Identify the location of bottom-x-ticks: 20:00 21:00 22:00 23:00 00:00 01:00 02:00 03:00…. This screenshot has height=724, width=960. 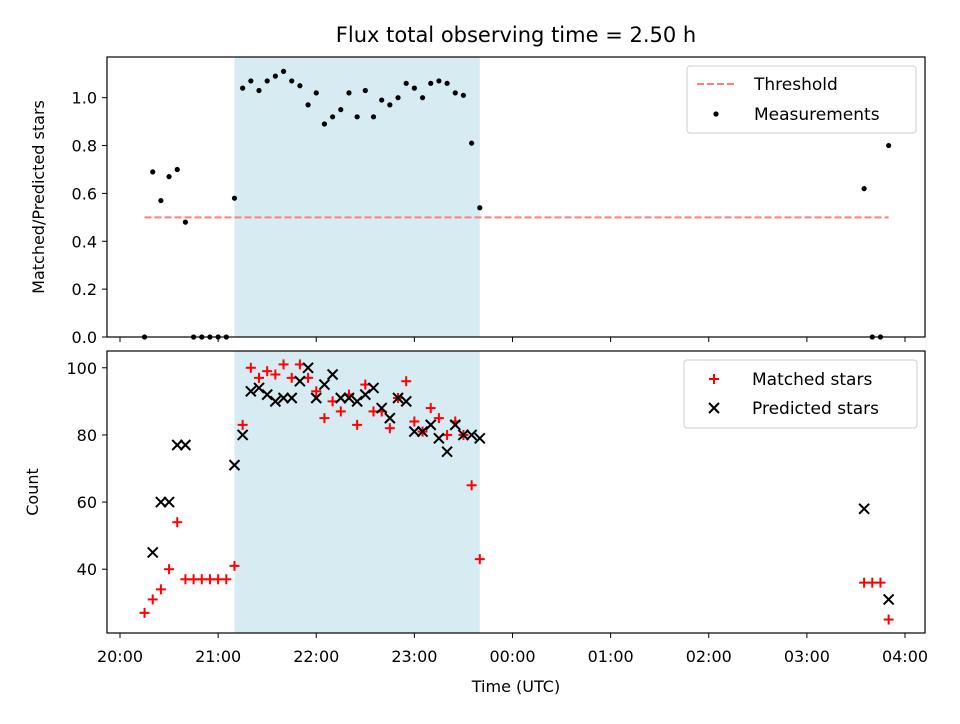
(512, 649).